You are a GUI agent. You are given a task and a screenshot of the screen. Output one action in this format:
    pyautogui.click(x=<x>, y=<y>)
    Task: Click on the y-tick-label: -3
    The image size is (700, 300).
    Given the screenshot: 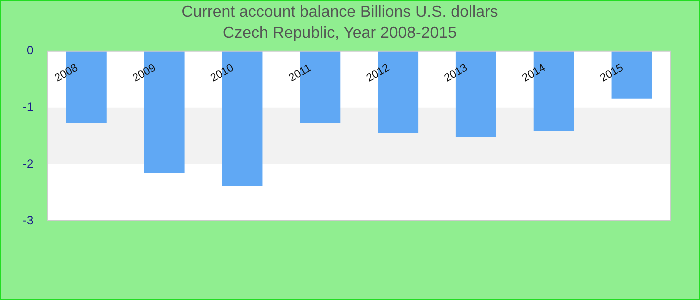 What is the action you would take?
    pyautogui.click(x=28, y=220)
    